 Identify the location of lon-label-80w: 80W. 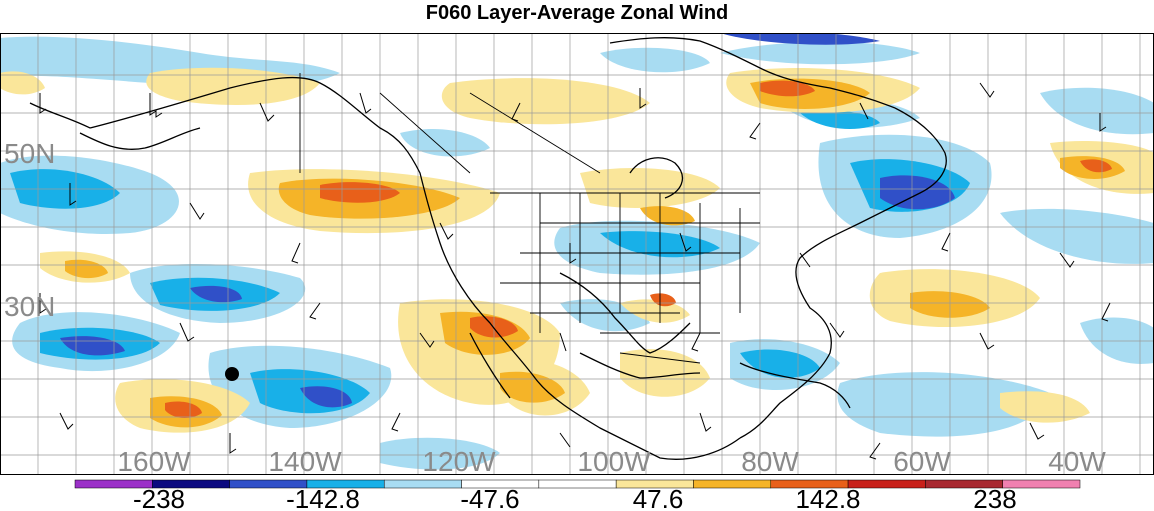
(770, 460).